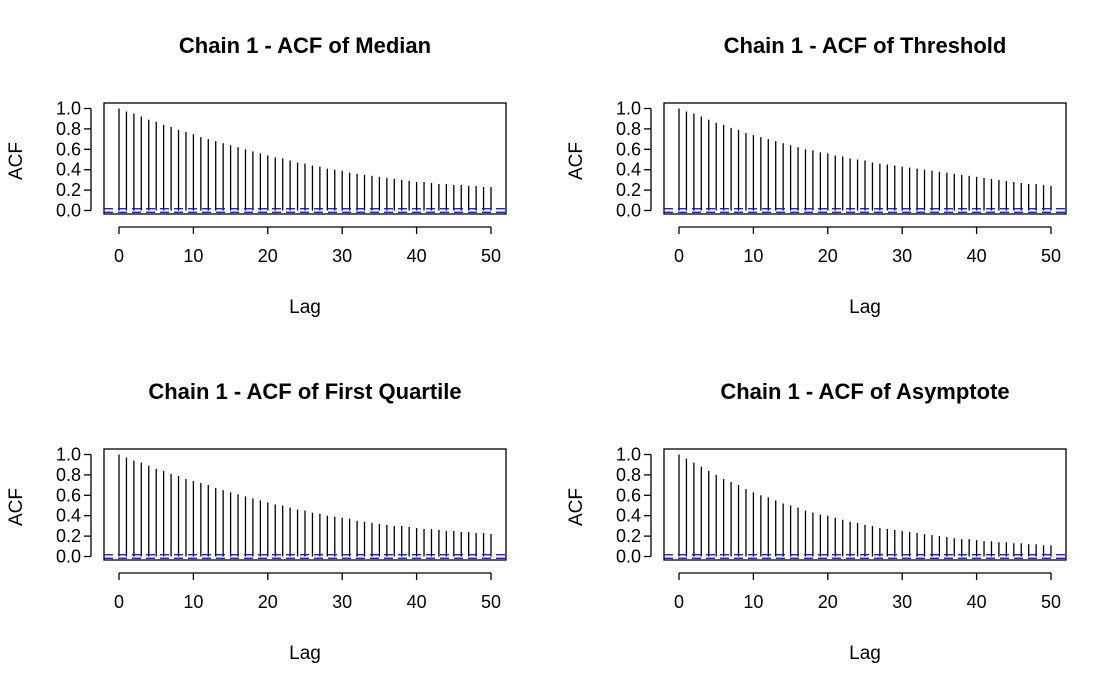 The height and width of the screenshot is (692, 1120). Describe the element at coordinates (305, 45) in the screenshot. I see `chart-title: Chain 1 - ACF of Median` at that location.